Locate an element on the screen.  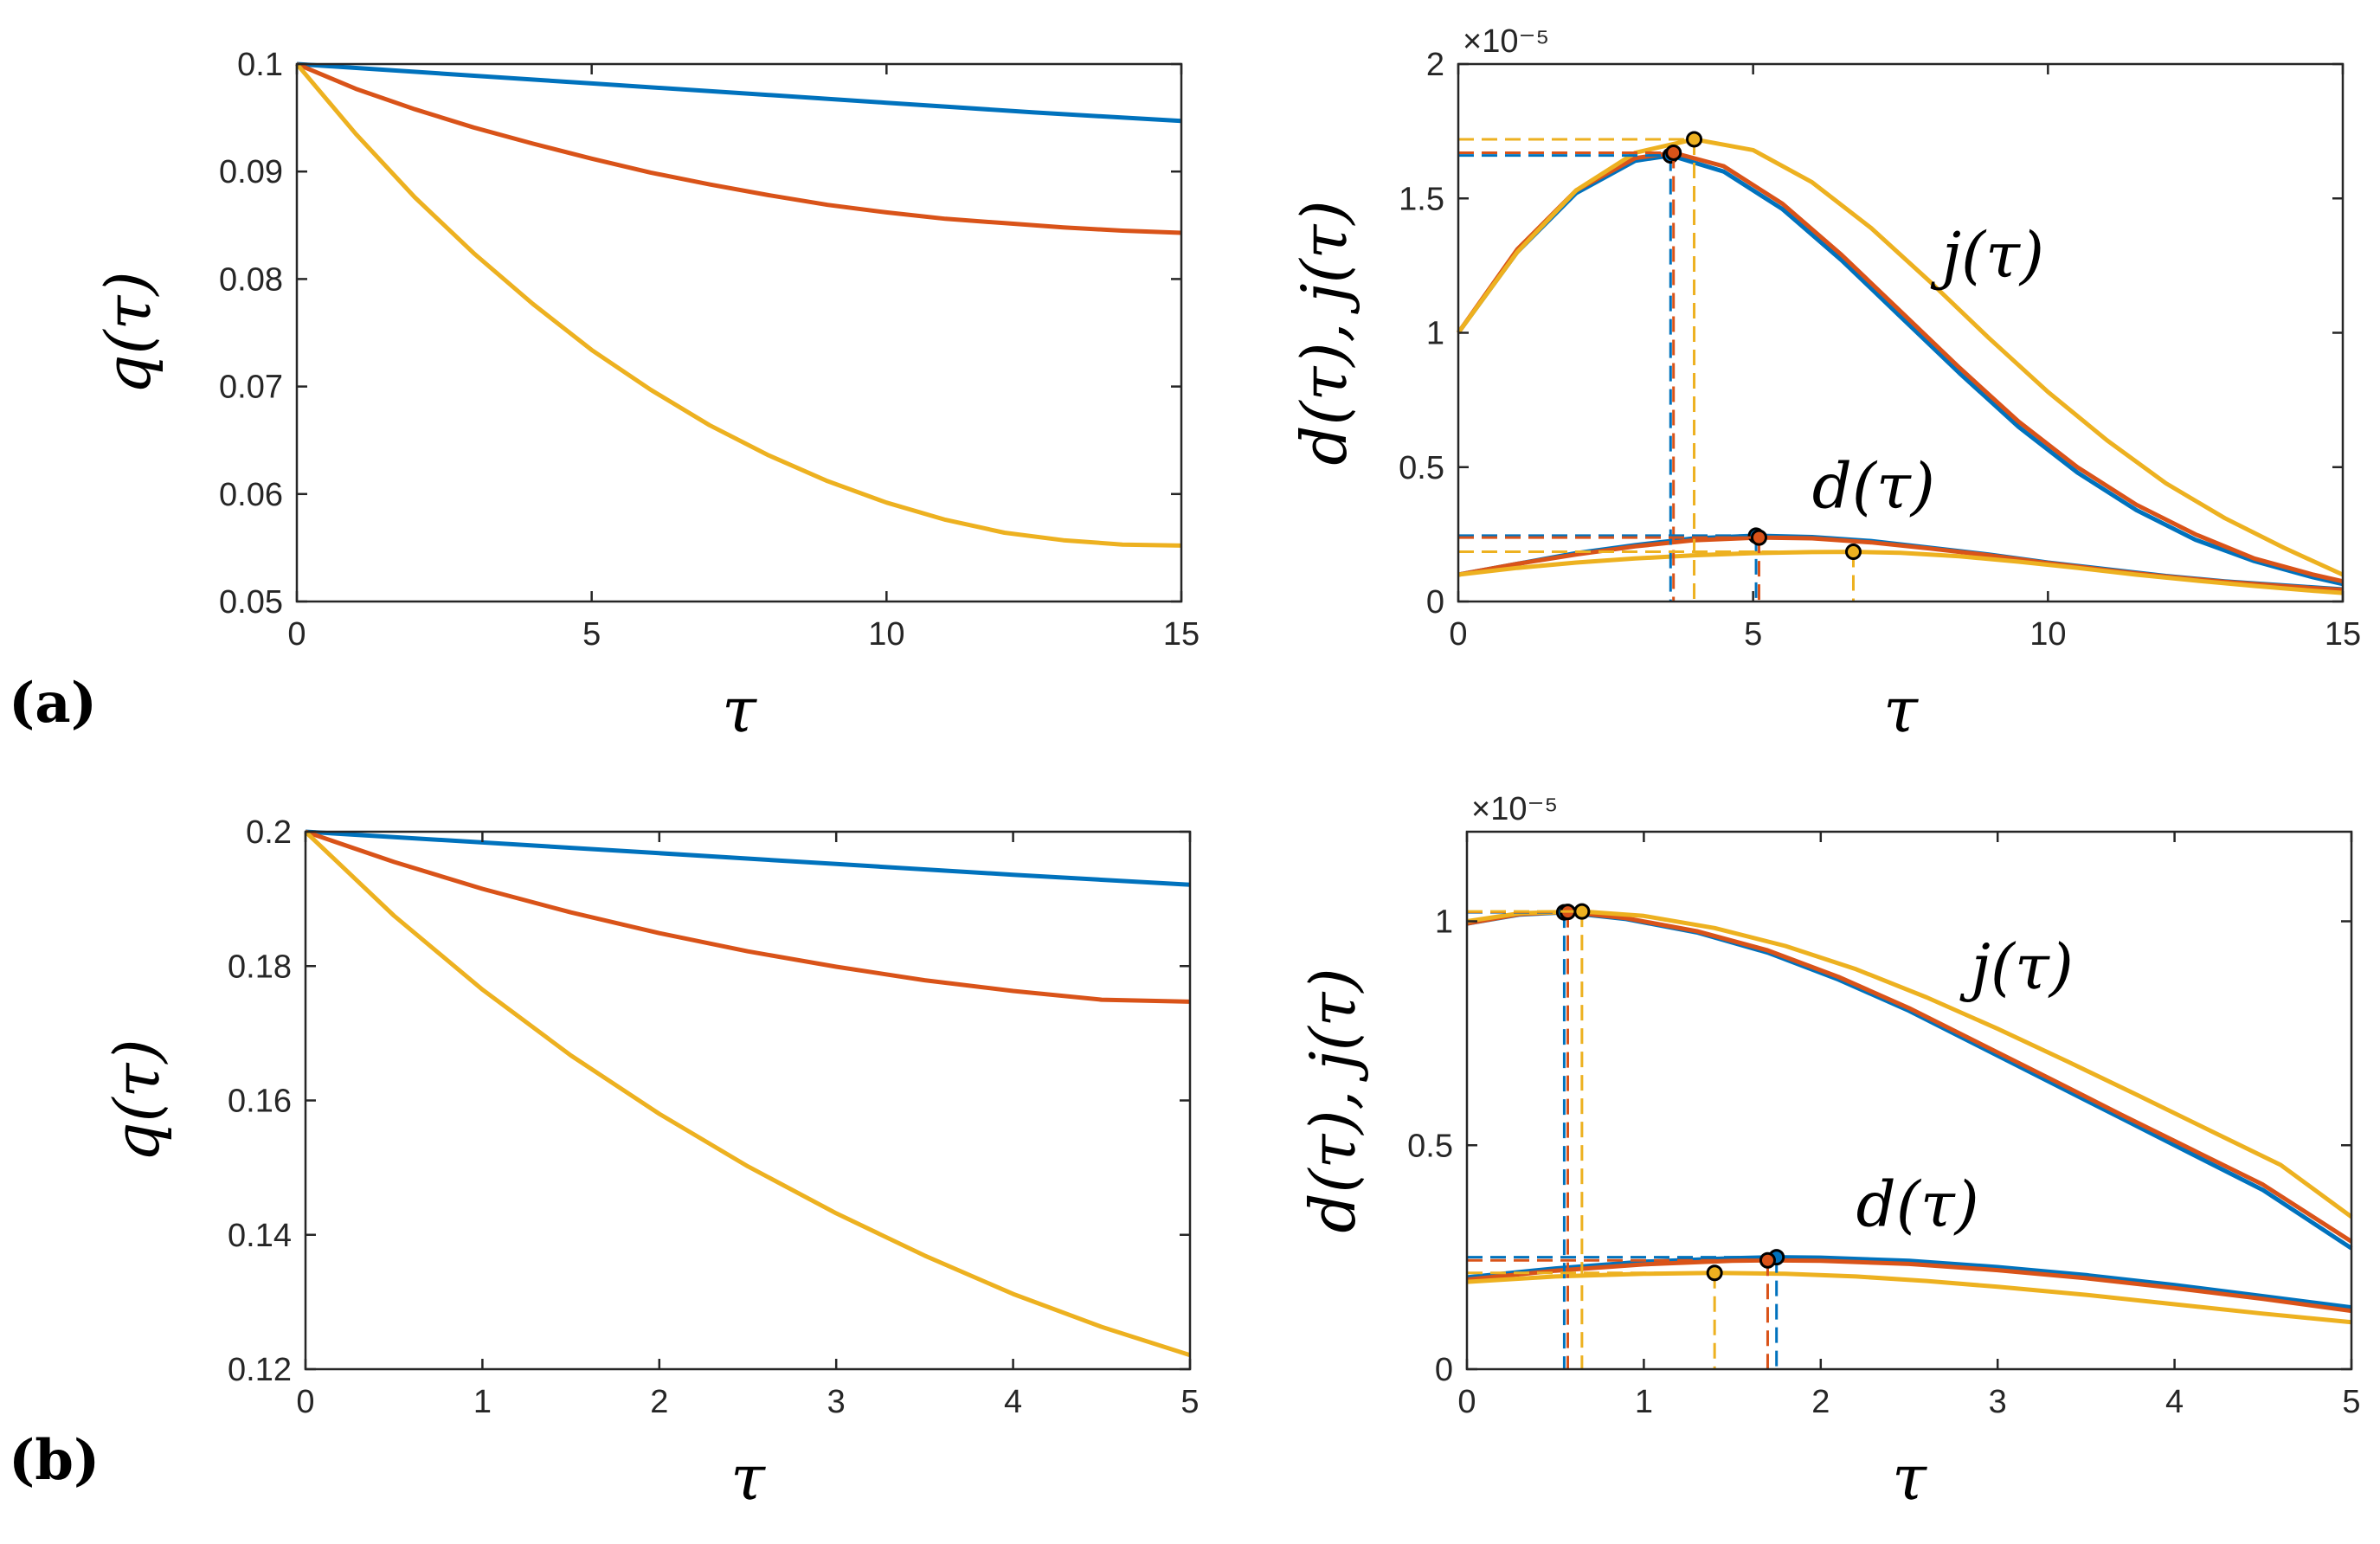
y-tick-label-a_left-5: 0.1 is located at coordinates (260, 65).